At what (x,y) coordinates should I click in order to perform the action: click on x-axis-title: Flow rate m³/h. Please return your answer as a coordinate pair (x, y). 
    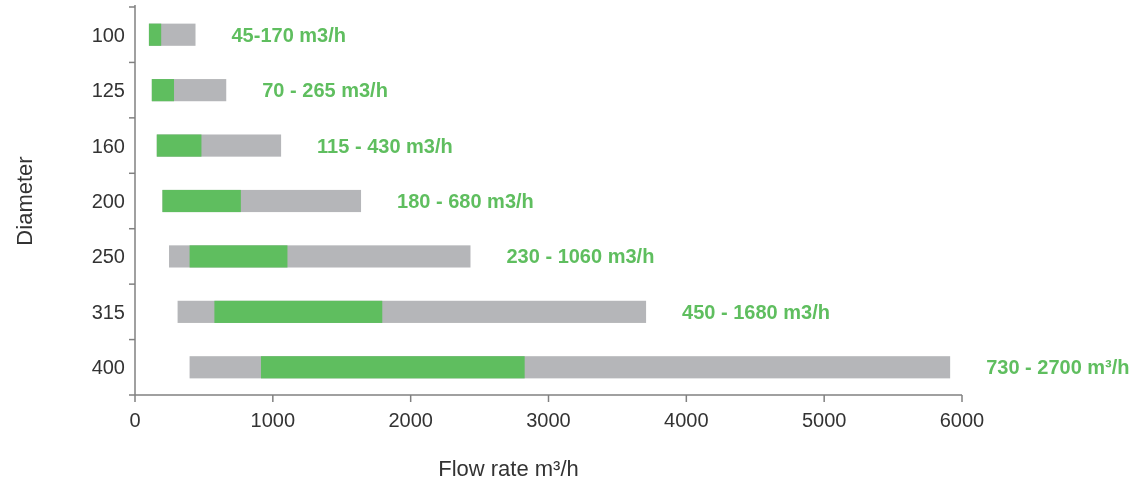
    Looking at the image, I should click on (508, 468).